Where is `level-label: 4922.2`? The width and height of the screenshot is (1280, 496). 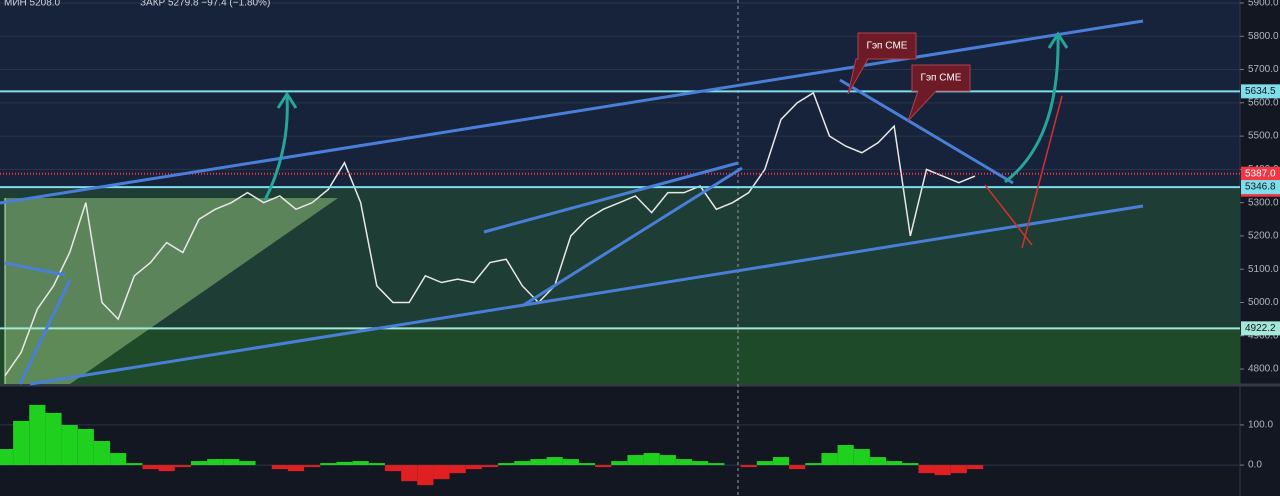
level-label: 4922.2 is located at coordinates (1260, 328).